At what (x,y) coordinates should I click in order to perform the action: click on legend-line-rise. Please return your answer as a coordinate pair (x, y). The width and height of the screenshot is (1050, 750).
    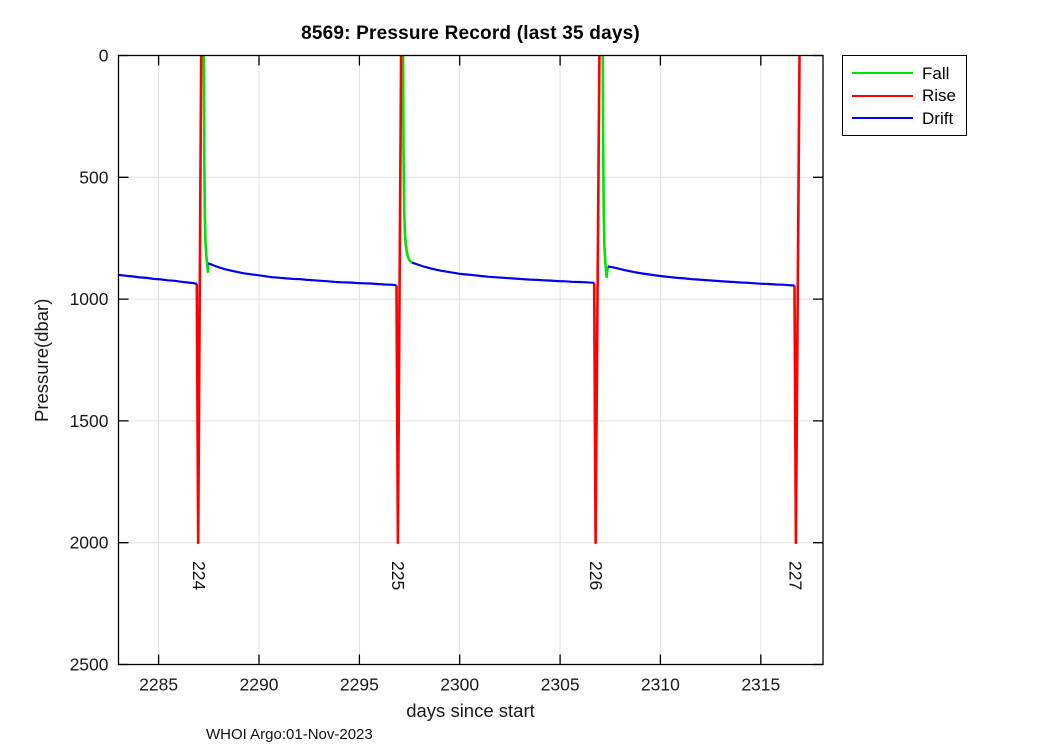
    Looking at the image, I should click on (882, 95).